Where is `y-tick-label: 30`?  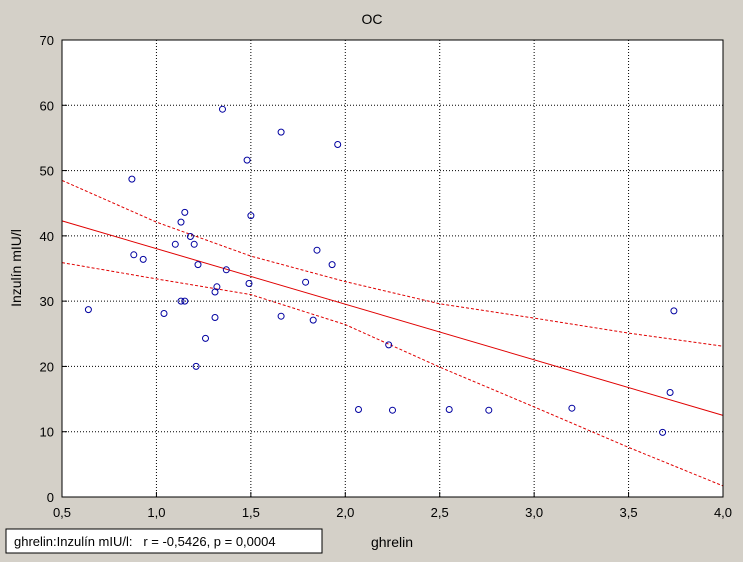
y-tick-label: 30 is located at coordinates (47, 301).